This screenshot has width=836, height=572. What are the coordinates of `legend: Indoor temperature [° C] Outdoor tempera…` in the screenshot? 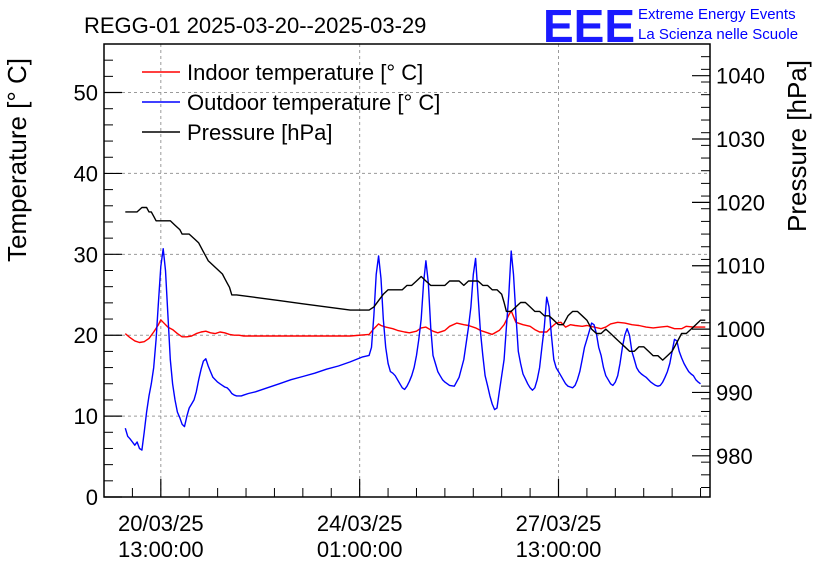 It's located at (291, 102).